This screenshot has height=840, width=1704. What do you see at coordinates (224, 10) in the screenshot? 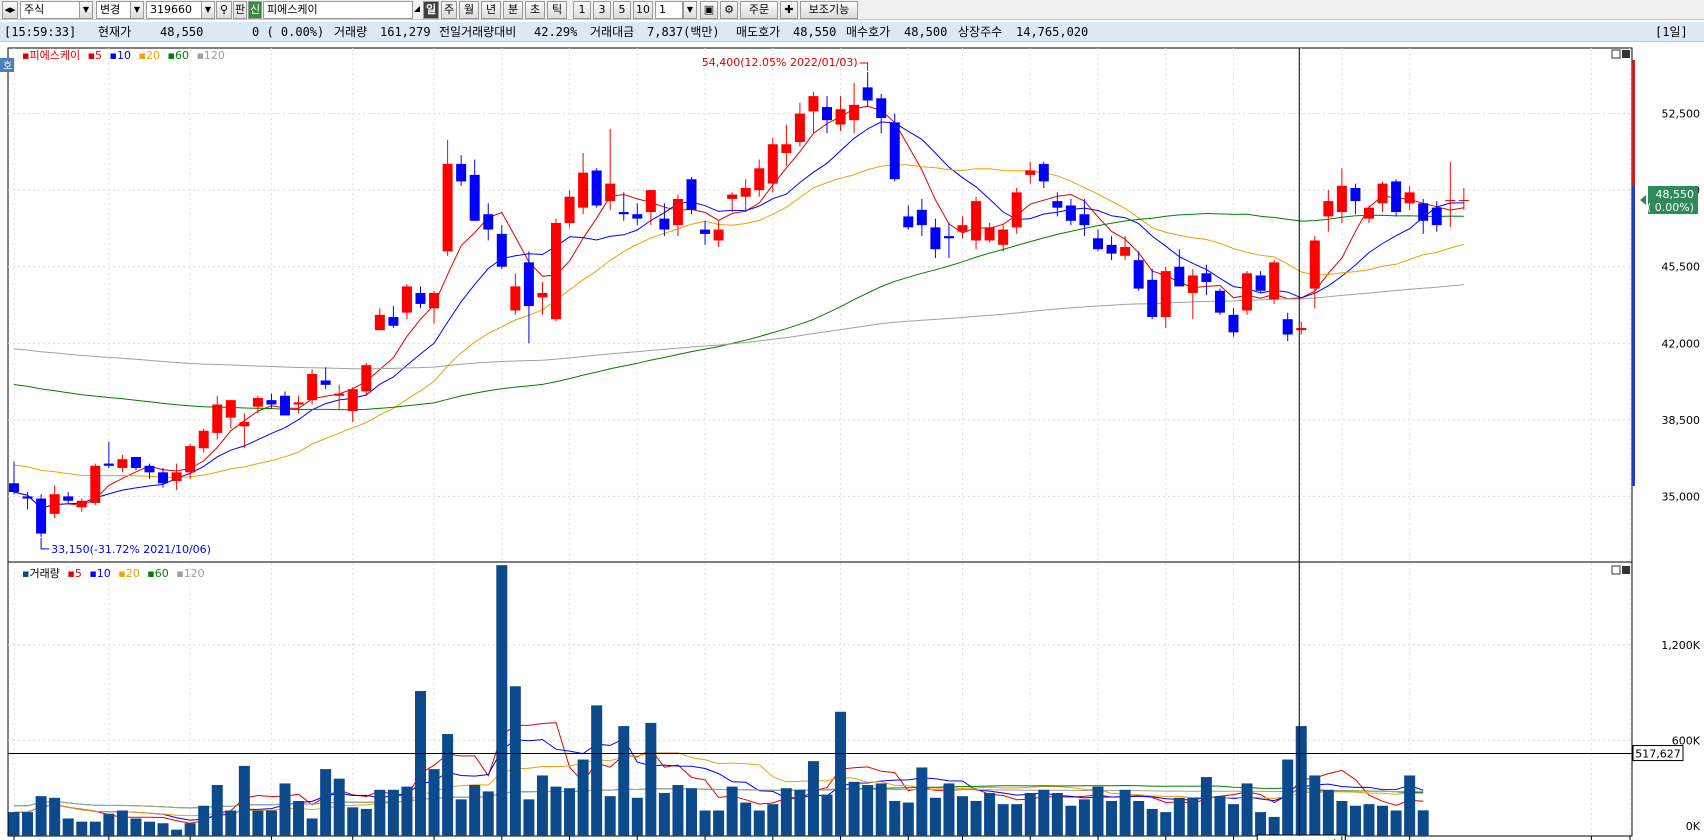
I see `search-icon: ⚲` at bounding box center [224, 10].